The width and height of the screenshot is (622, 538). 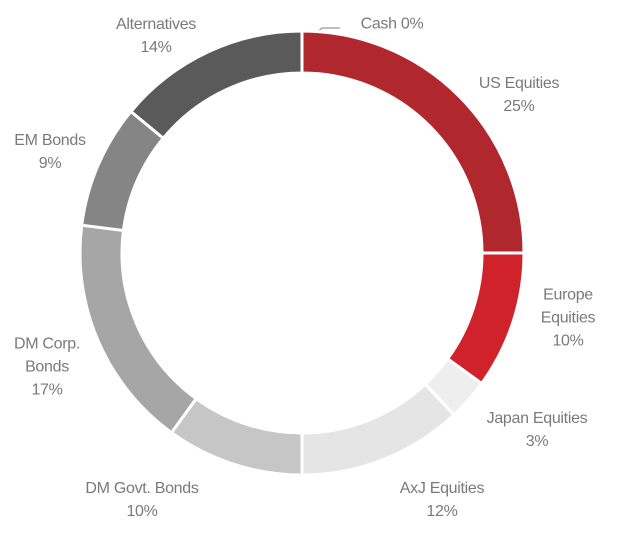 What do you see at coordinates (142, 488) in the screenshot?
I see `category-label: DM Govt. Bonds` at bounding box center [142, 488].